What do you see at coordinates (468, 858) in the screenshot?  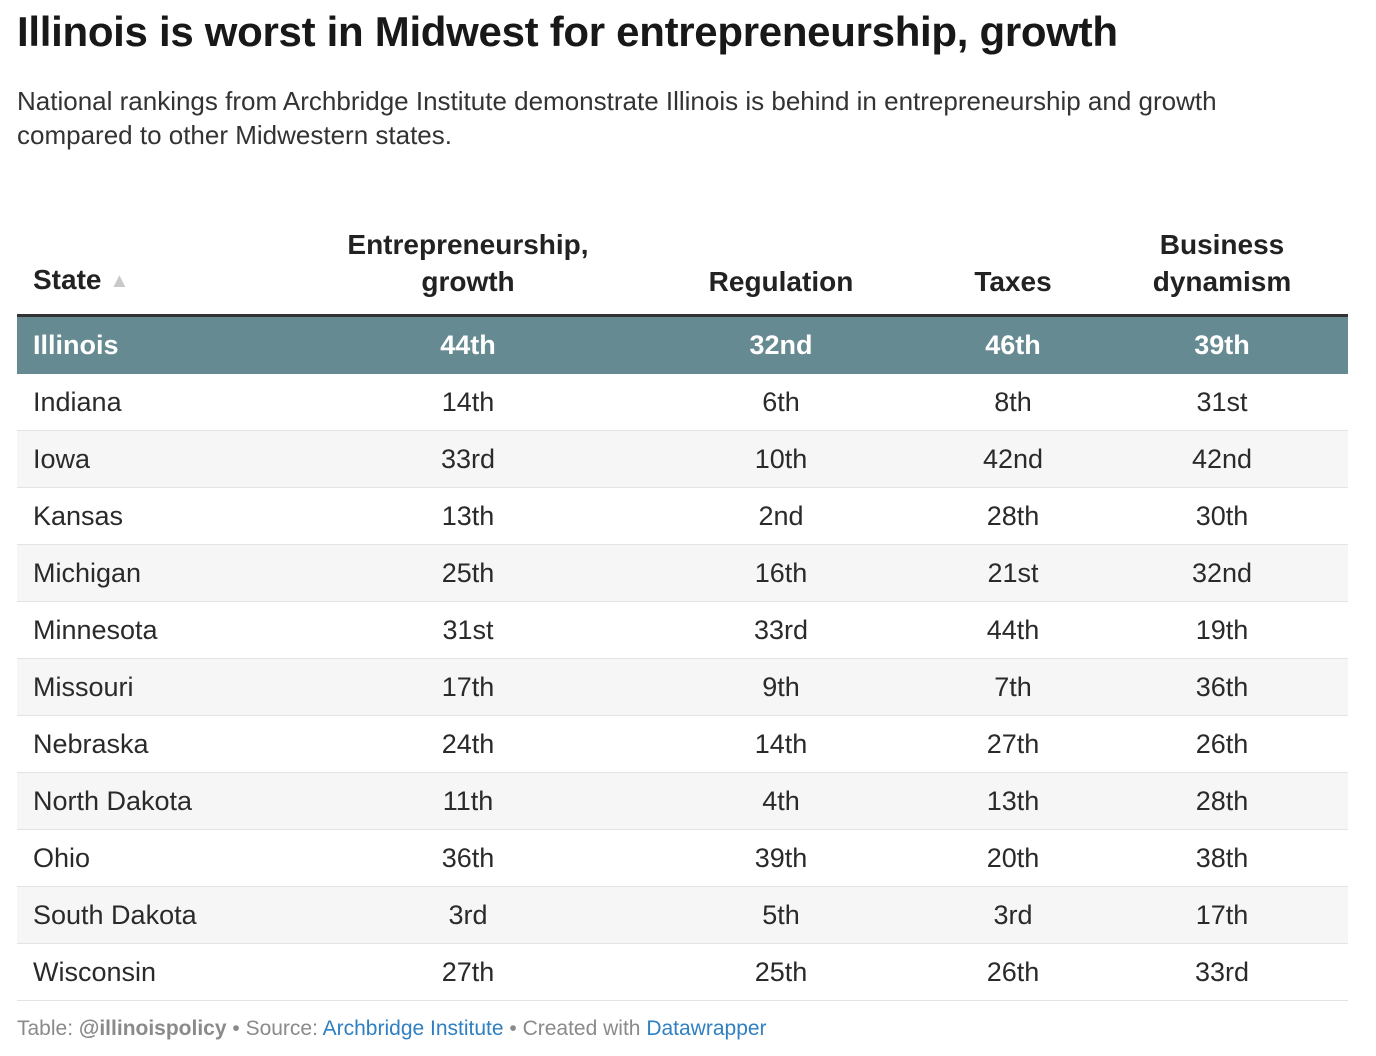 I see `cell-entrepreneurship: 36th` at bounding box center [468, 858].